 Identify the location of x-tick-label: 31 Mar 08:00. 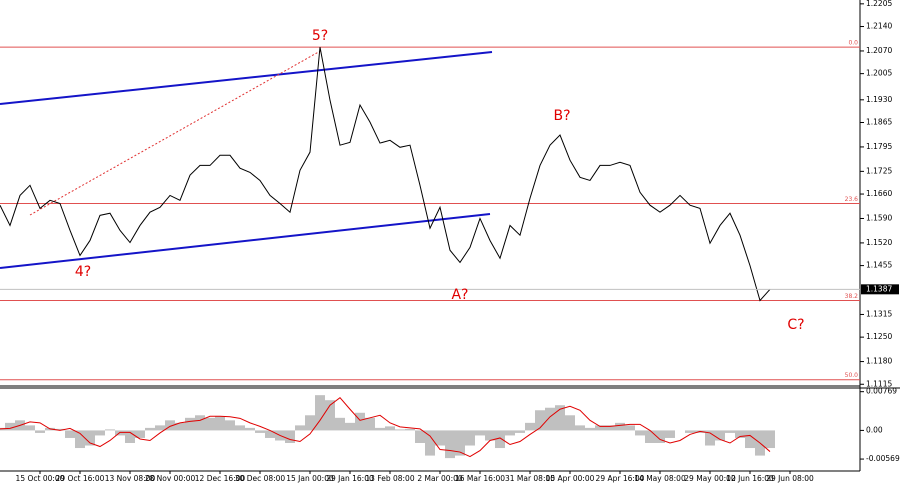
(530, 478).